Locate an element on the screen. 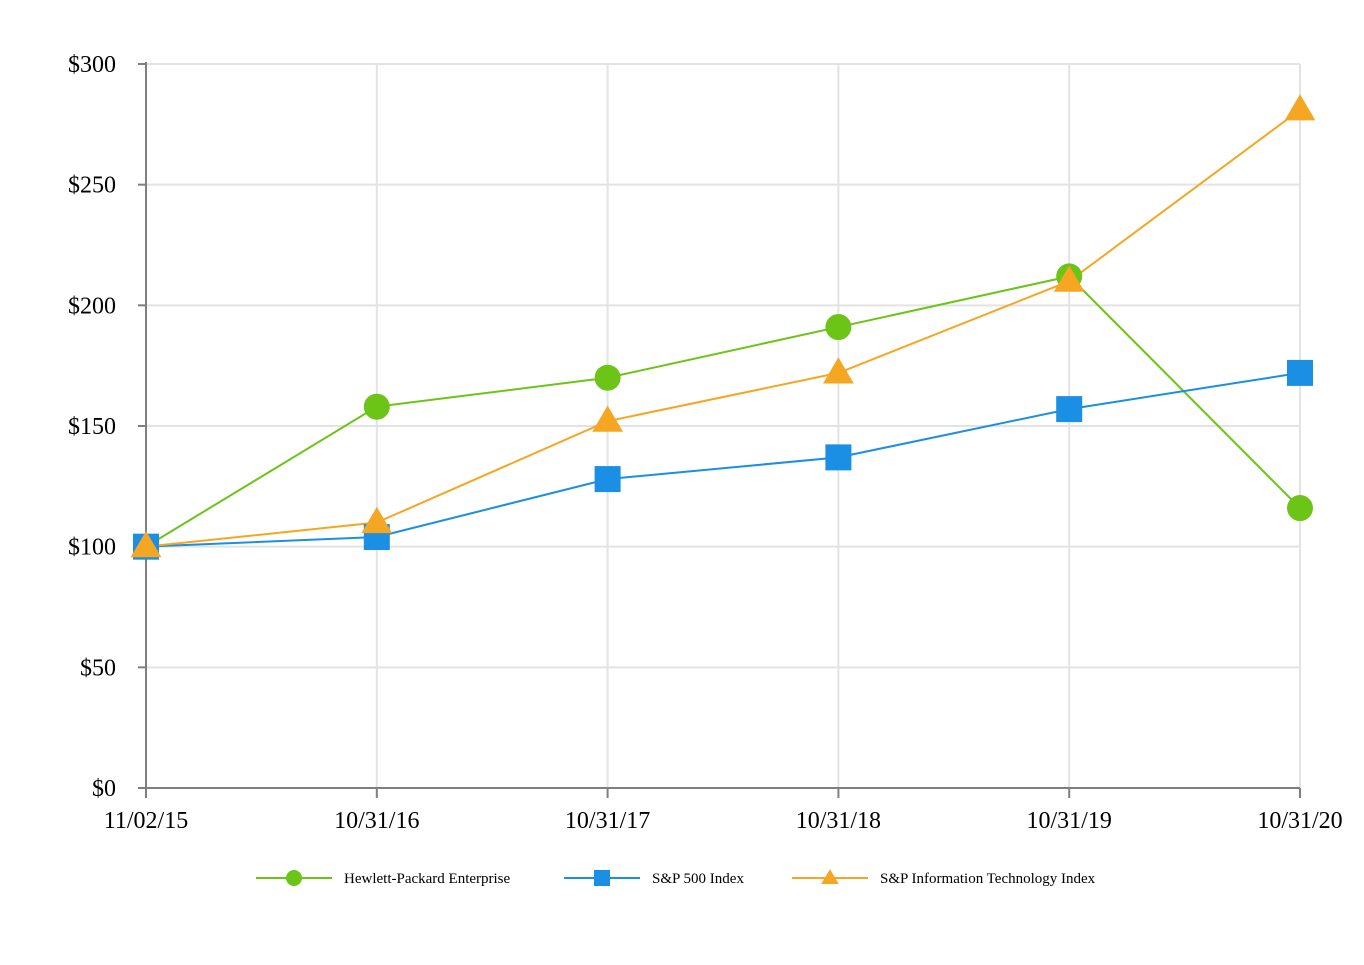 The image size is (1364, 965). y-tick-label: $50 is located at coordinates (98, 668).